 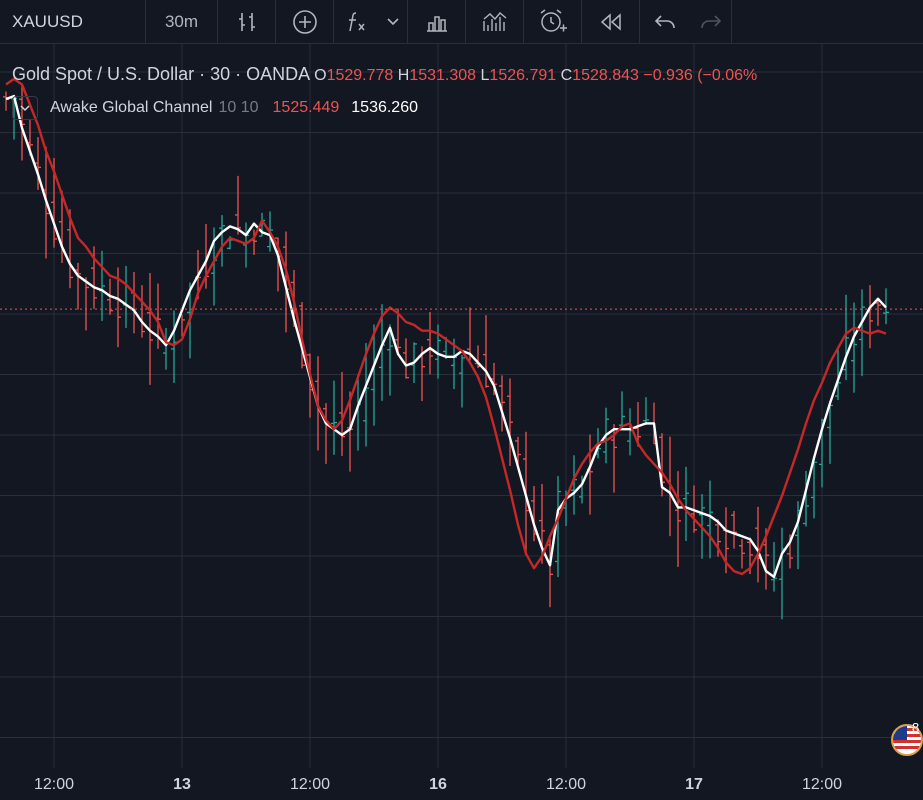 I want to click on bar-style-button, so click(x=247, y=21).